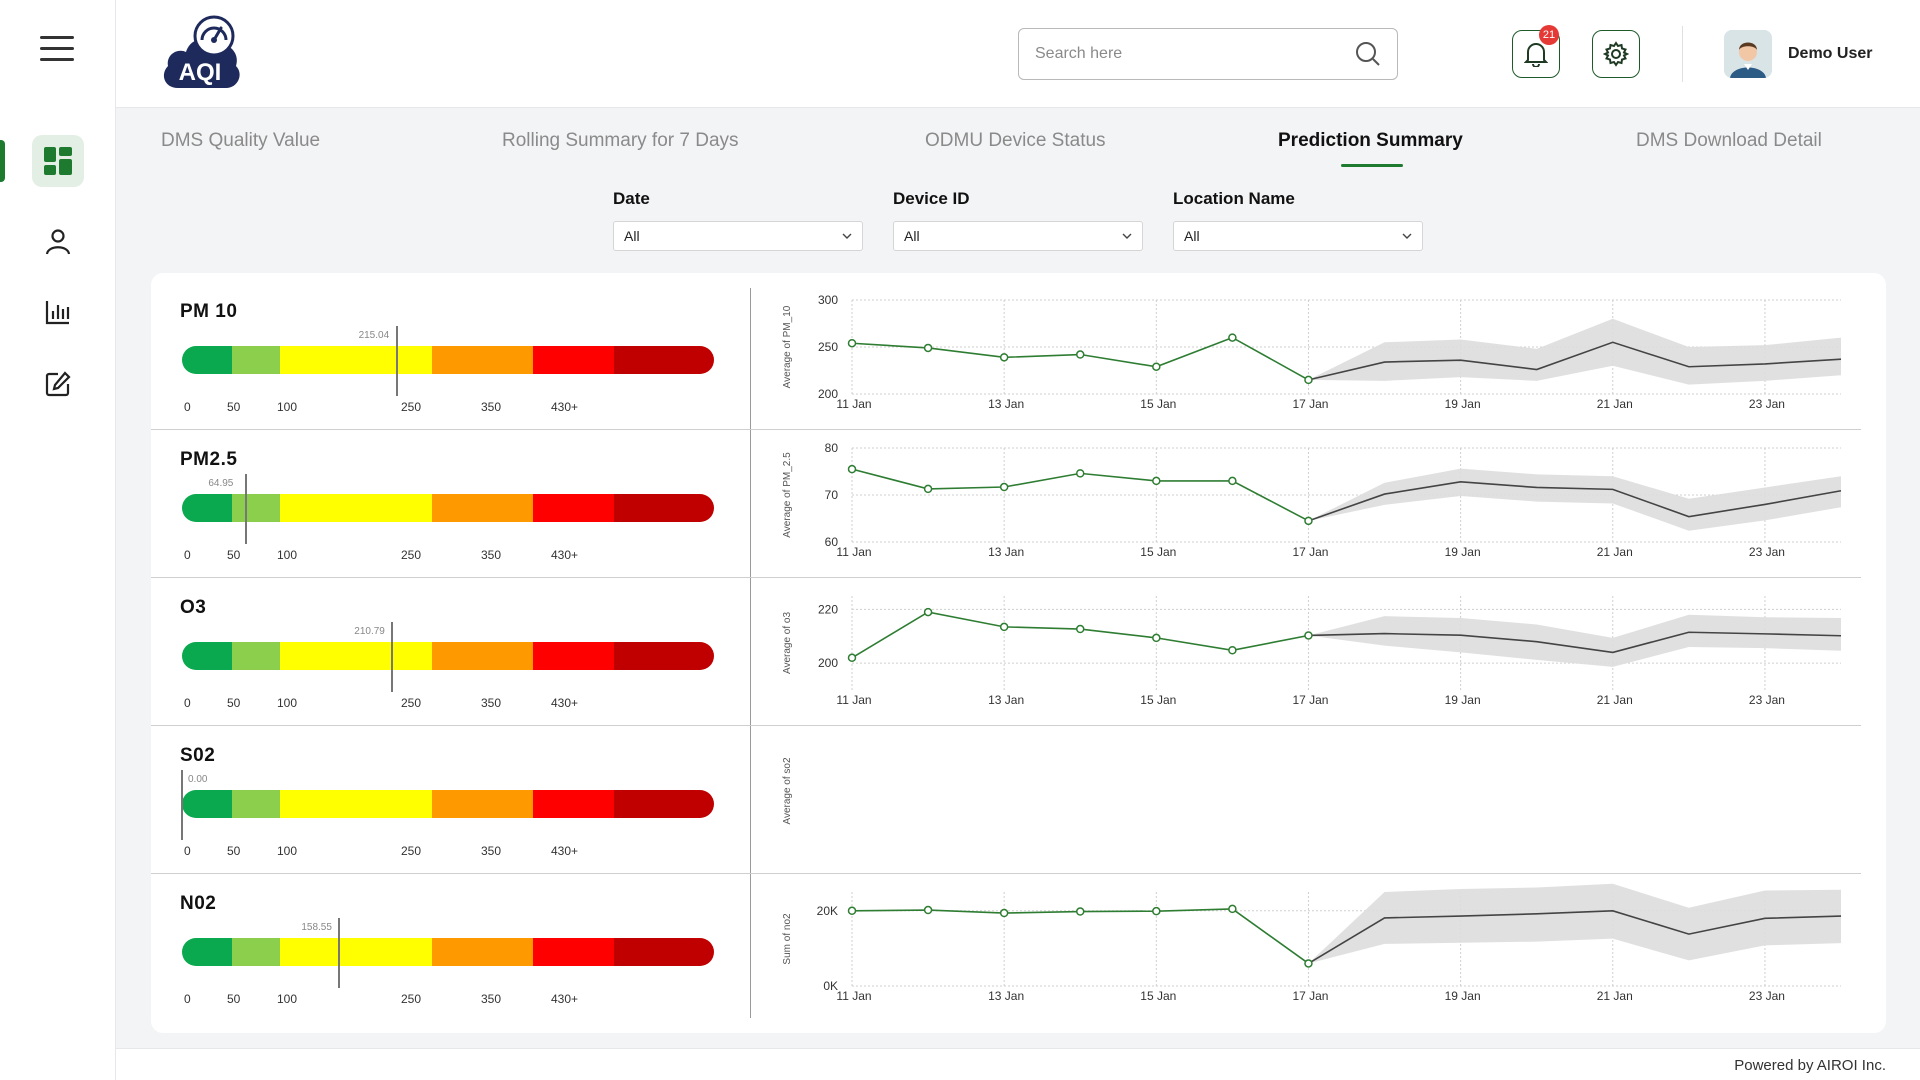 The height and width of the screenshot is (1080, 1920). I want to click on pollutant-name: PM 10, so click(209, 311).